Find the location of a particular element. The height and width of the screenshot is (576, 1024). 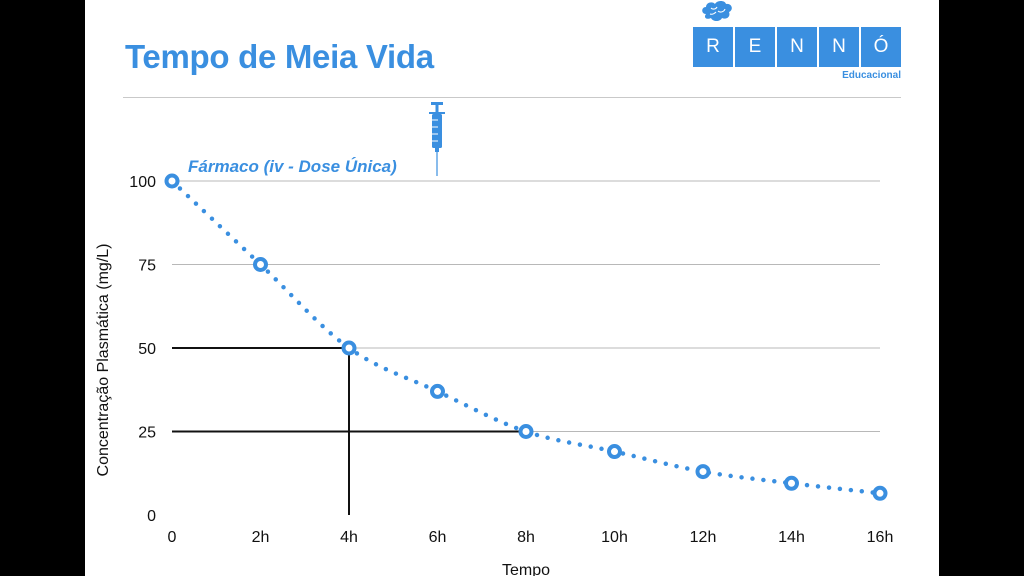

y-tick-label: 75 is located at coordinates (147, 266).